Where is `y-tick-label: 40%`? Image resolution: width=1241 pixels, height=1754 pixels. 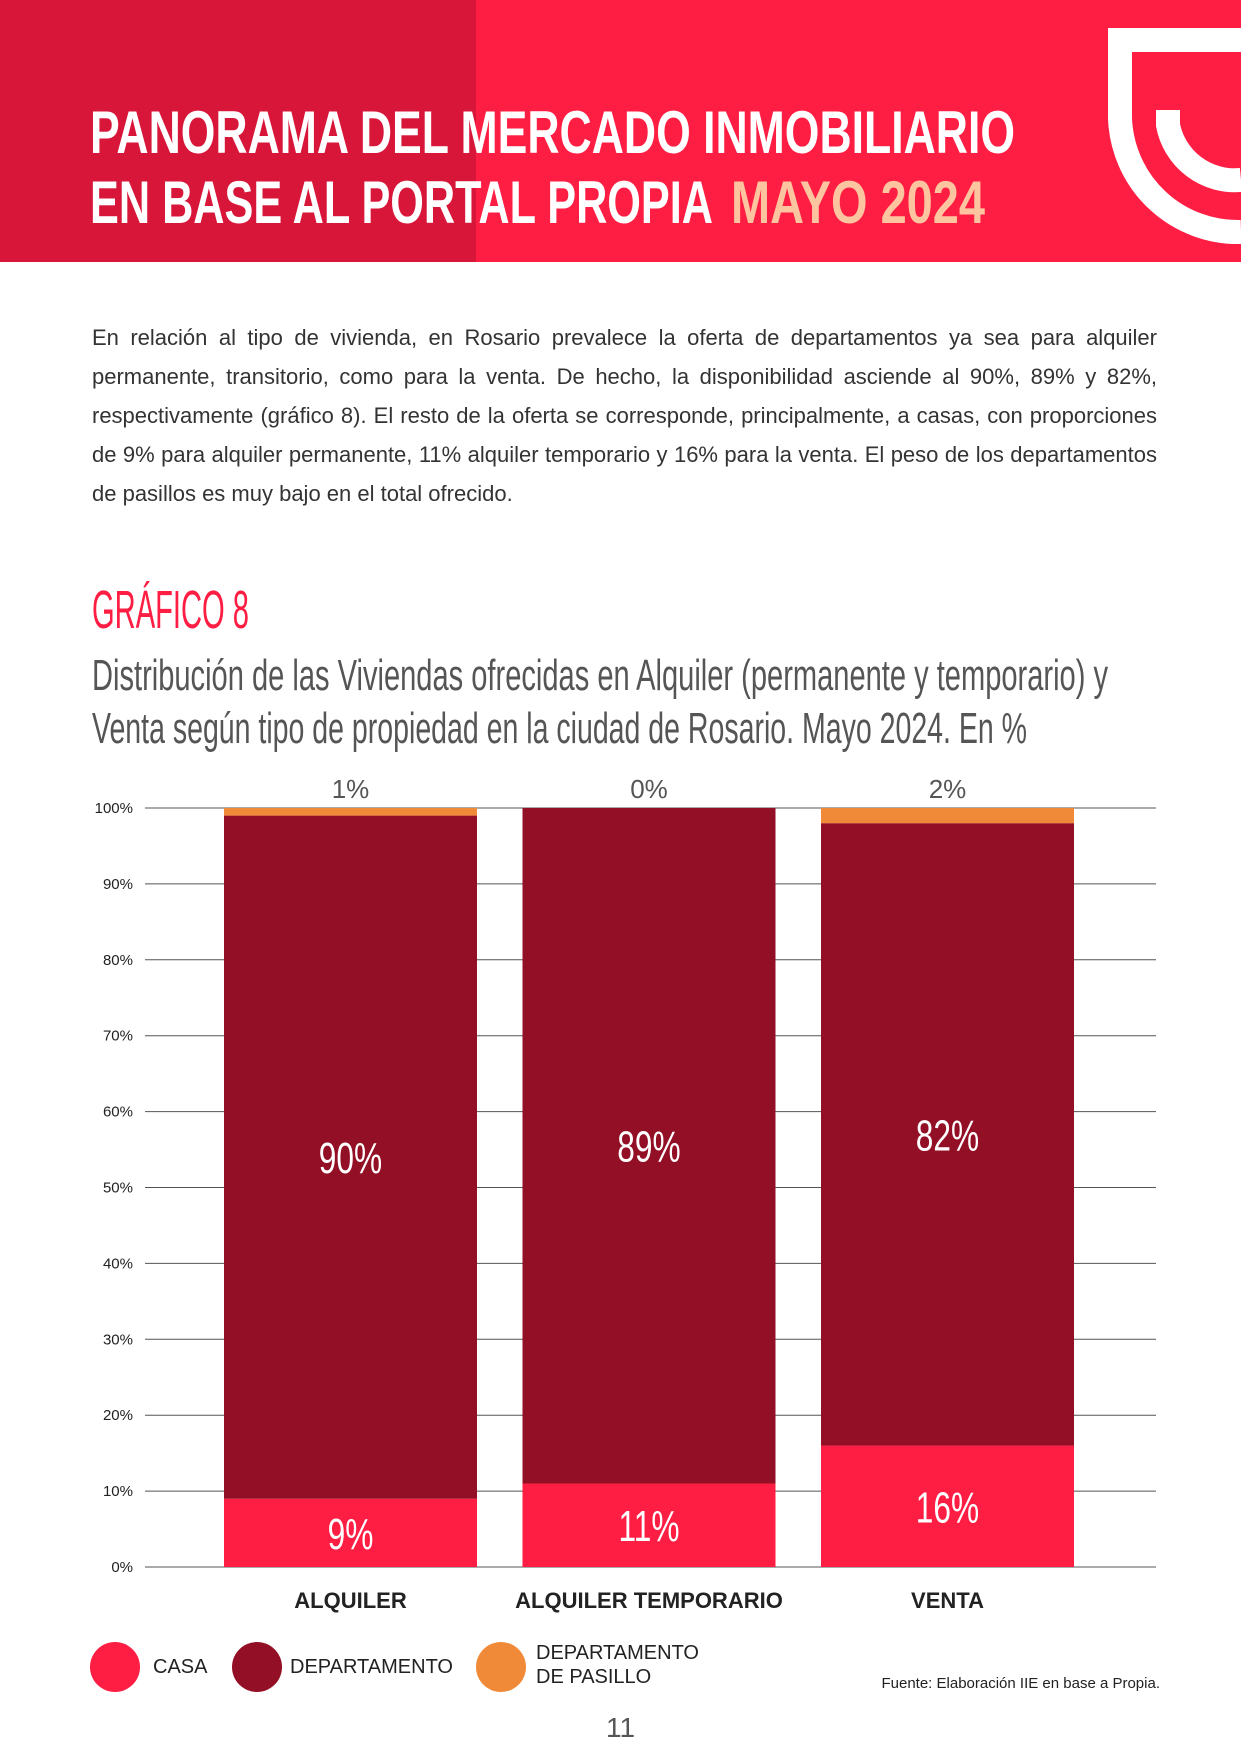
y-tick-label: 40% is located at coordinates (118, 1263).